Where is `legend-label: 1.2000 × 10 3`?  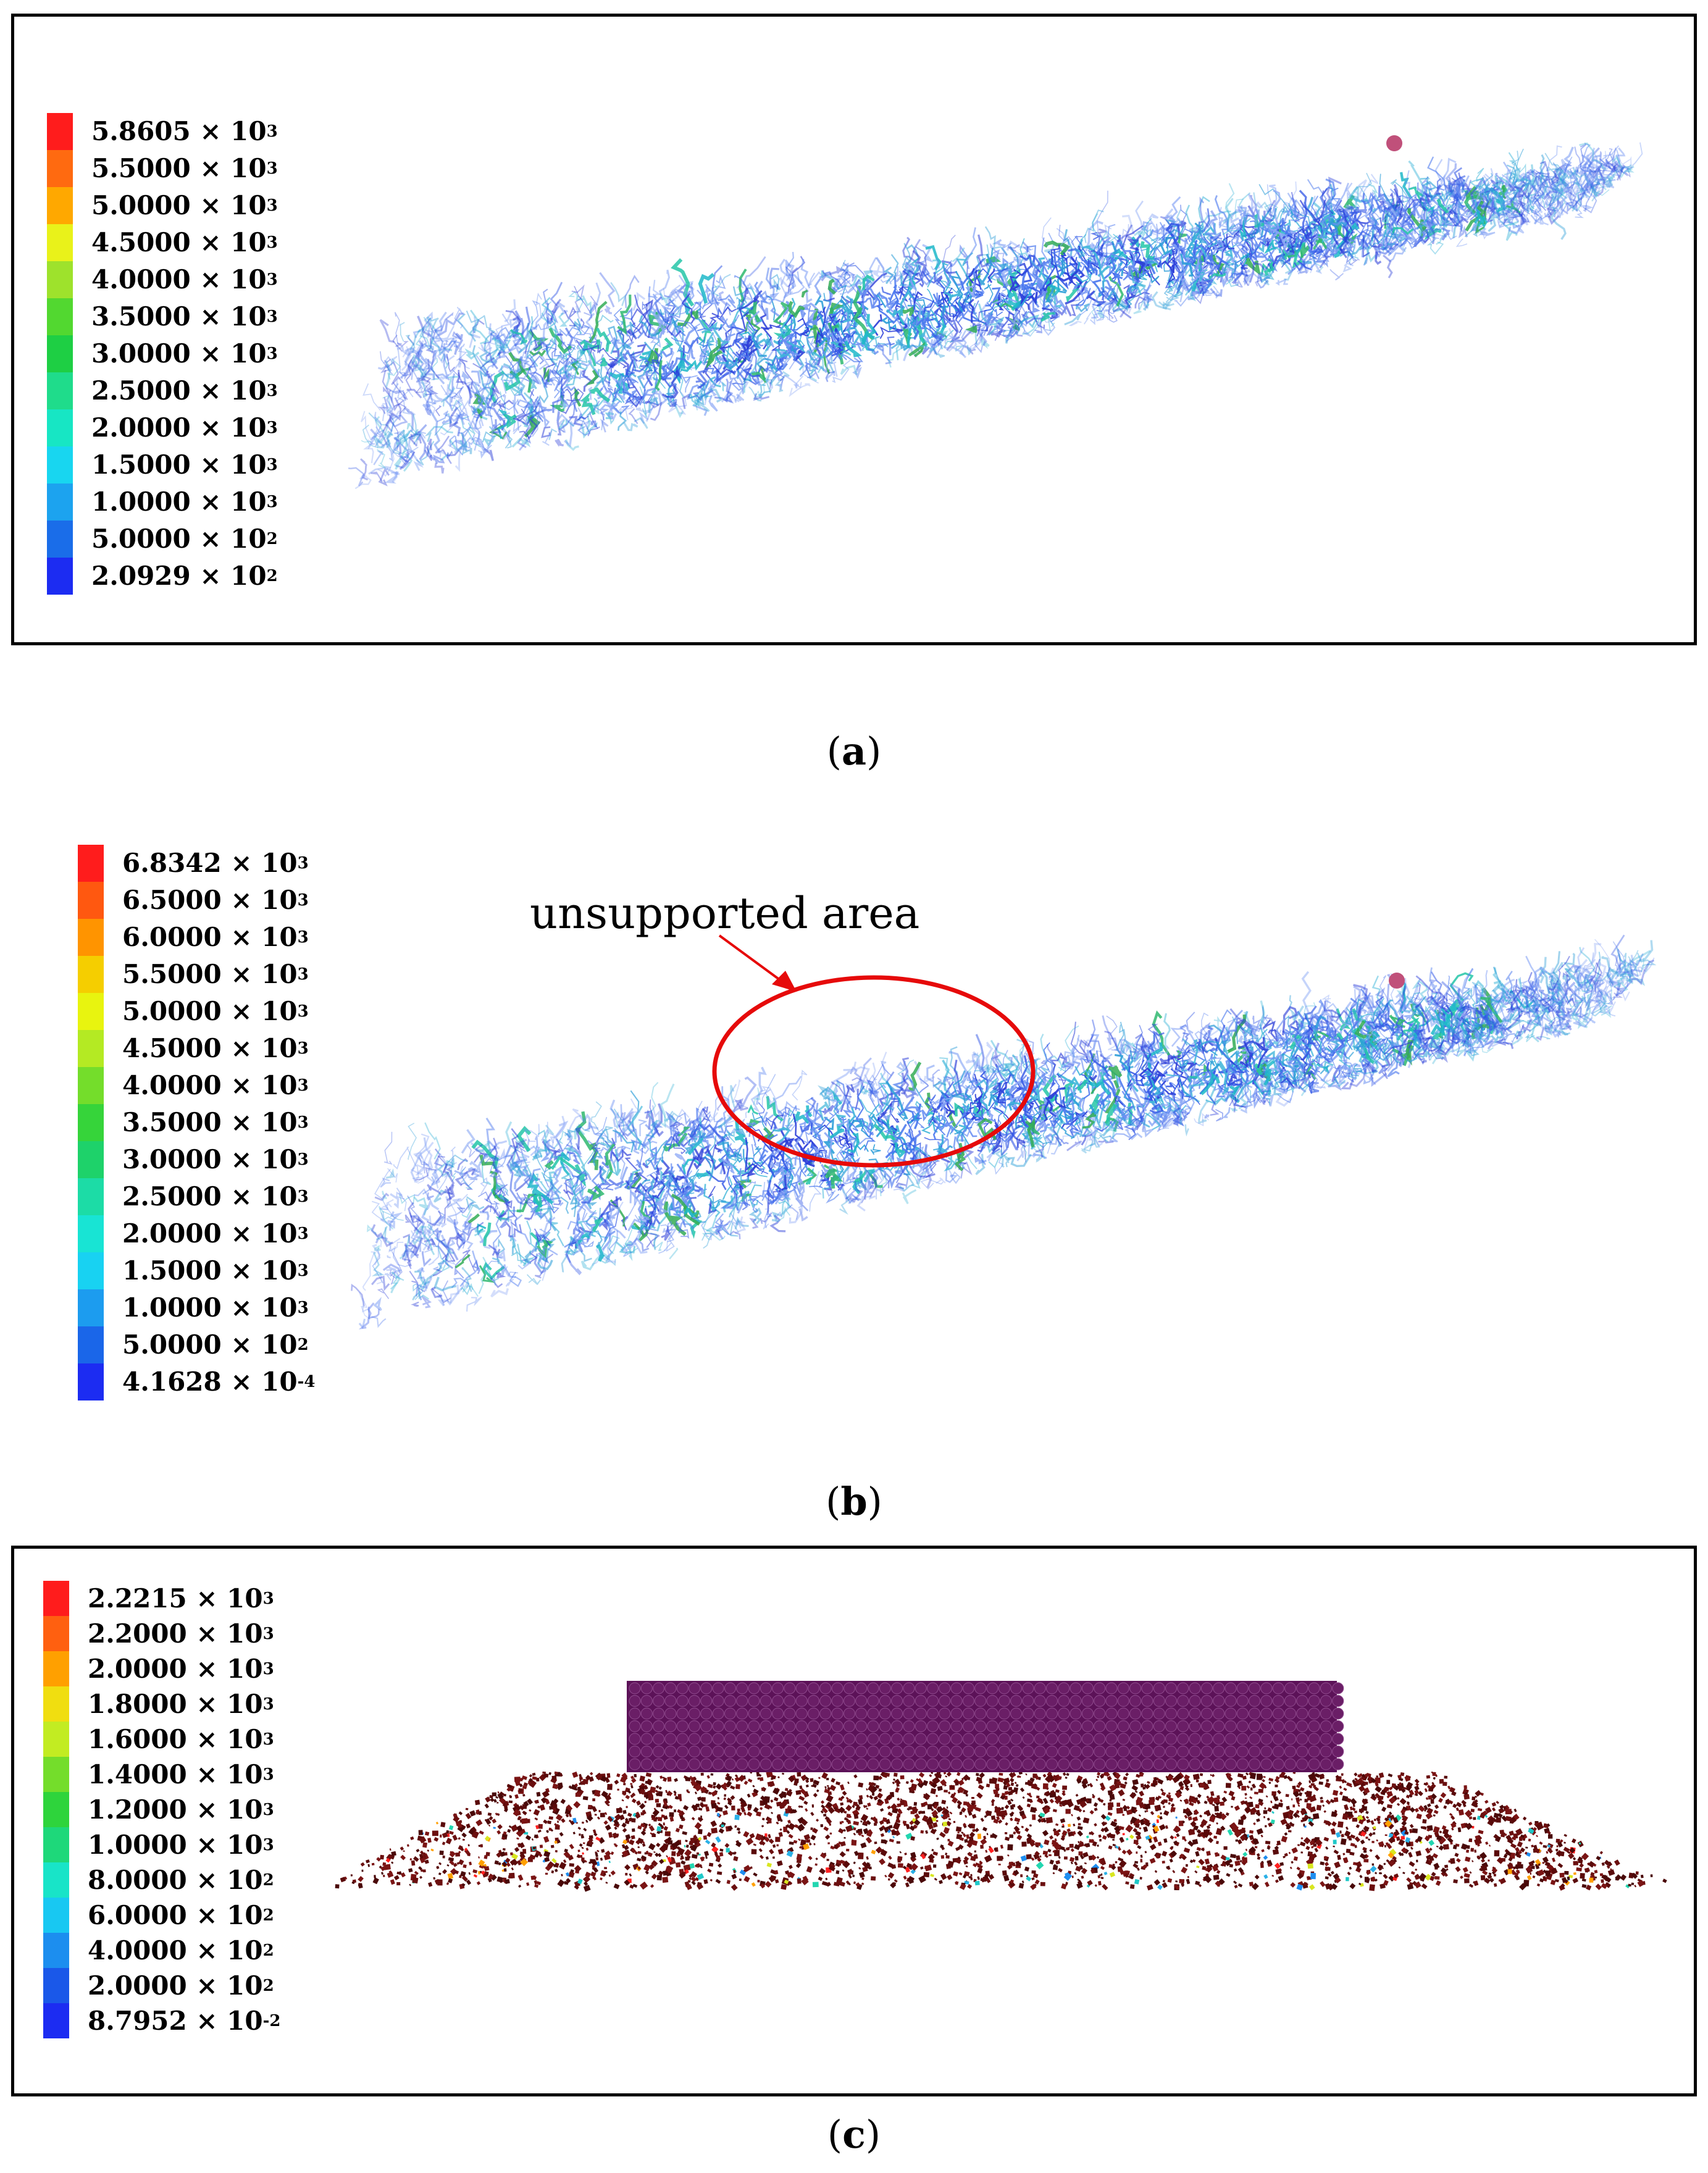 legend-label: 1.2000 × 10 3 is located at coordinates (181, 1809).